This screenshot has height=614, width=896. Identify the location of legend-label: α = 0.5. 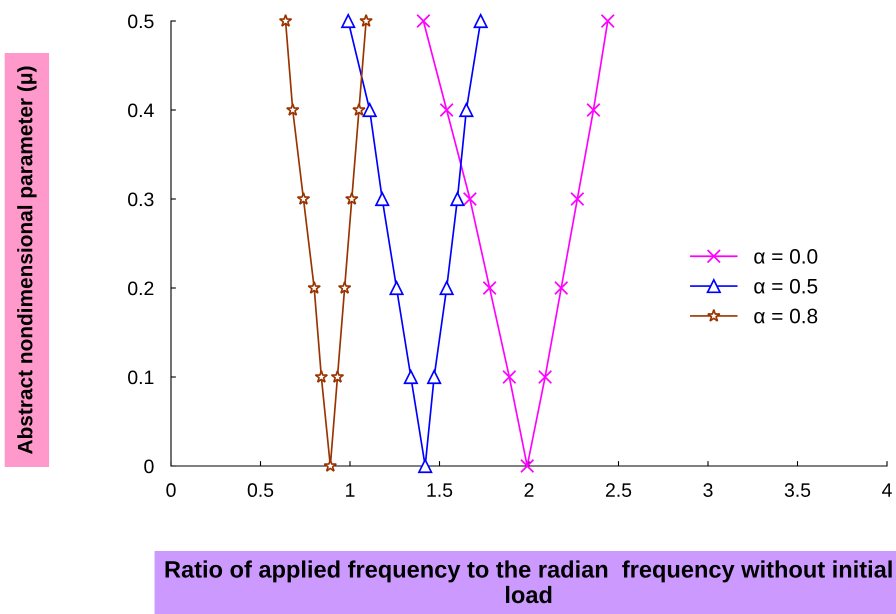
(786, 286).